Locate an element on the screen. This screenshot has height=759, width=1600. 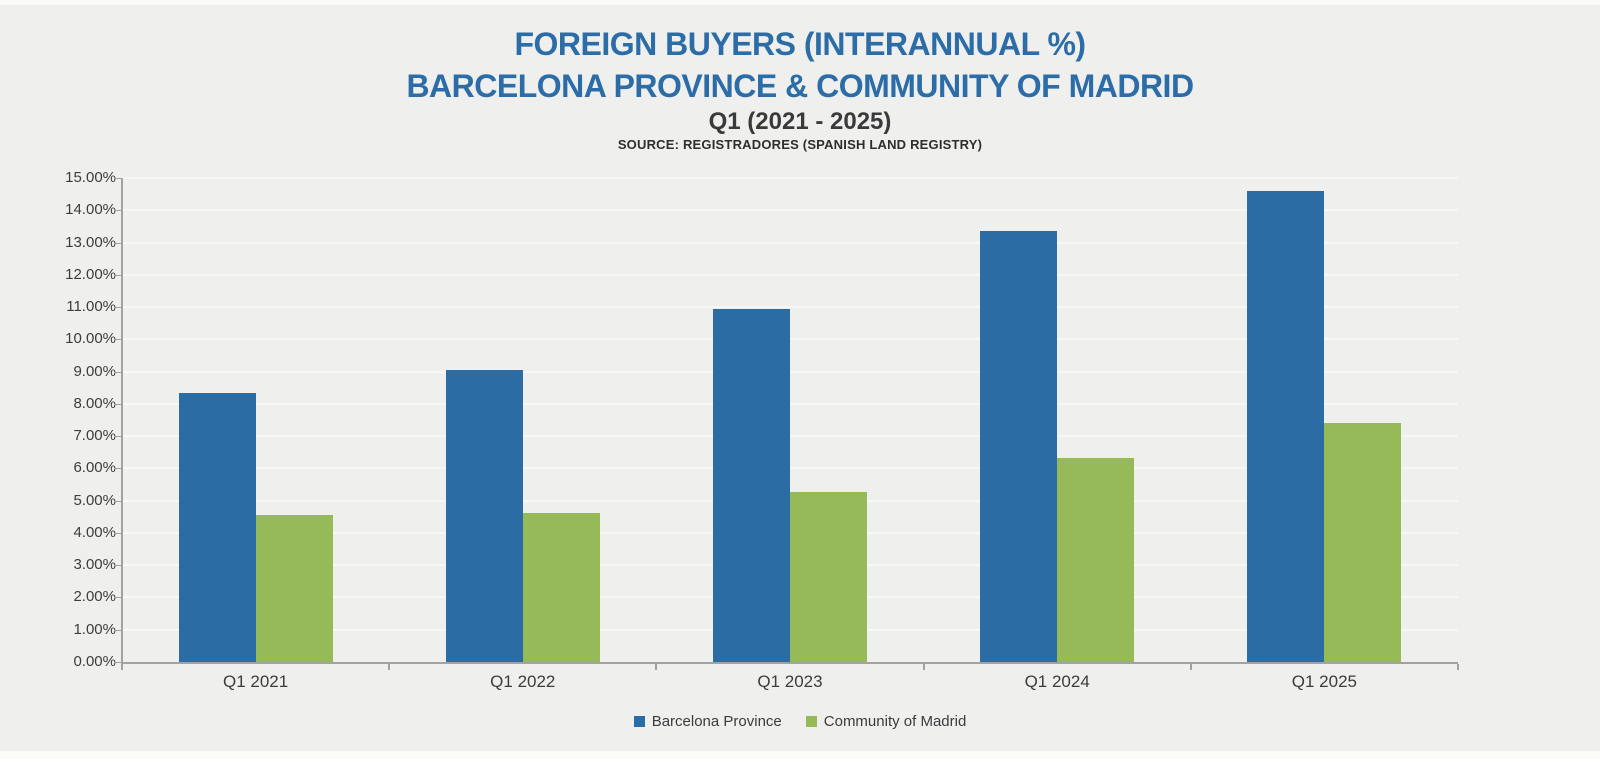
bar-community-of-madrid-q1-2023 is located at coordinates (828, 576).